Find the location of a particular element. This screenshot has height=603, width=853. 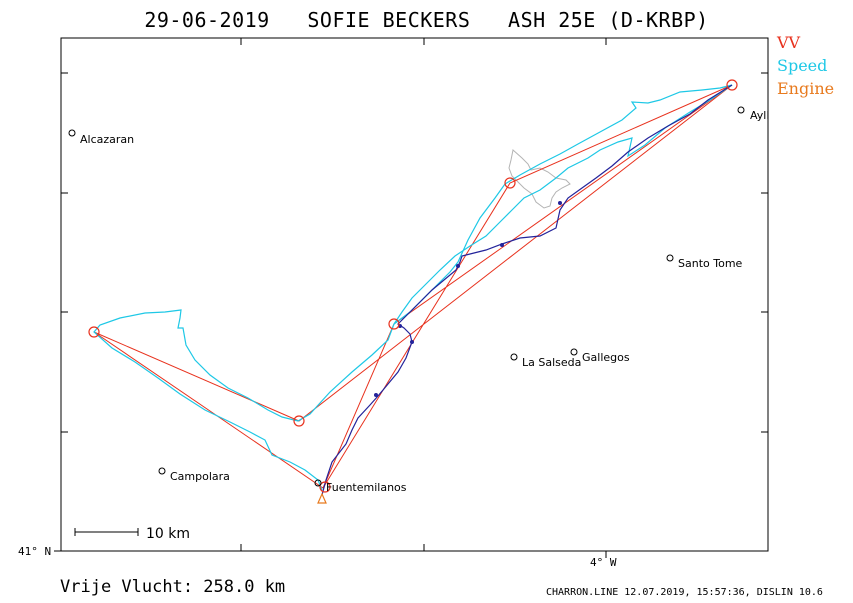

glider-name: ASH 25E (D-KRBP) is located at coordinates (608, 20).